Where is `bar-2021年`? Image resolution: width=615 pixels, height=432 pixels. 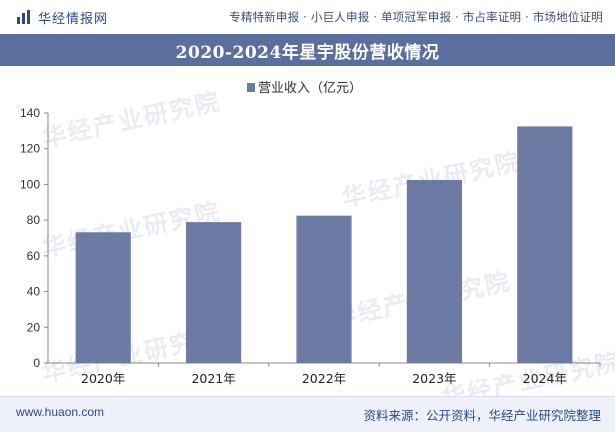 bar-2021年 is located at coordinates (214, 292).